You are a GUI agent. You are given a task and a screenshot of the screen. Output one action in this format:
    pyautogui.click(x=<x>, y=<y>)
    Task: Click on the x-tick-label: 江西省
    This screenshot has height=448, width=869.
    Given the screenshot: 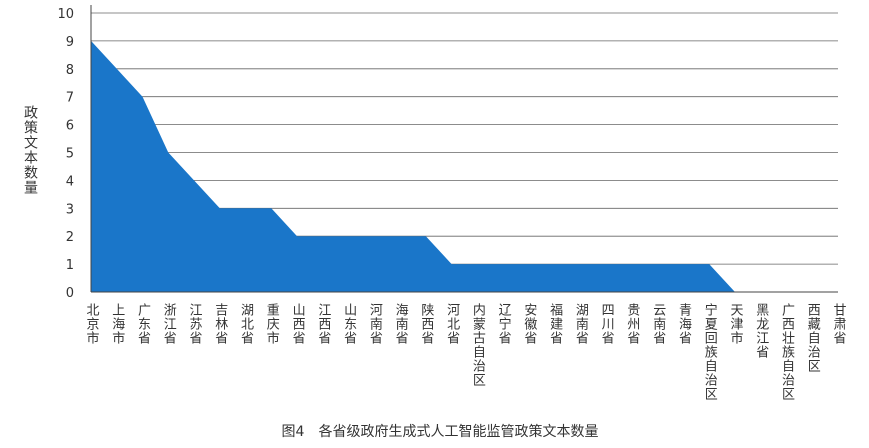 What is the action you would take?
    pyautogui.click(x=323, y=324)
    